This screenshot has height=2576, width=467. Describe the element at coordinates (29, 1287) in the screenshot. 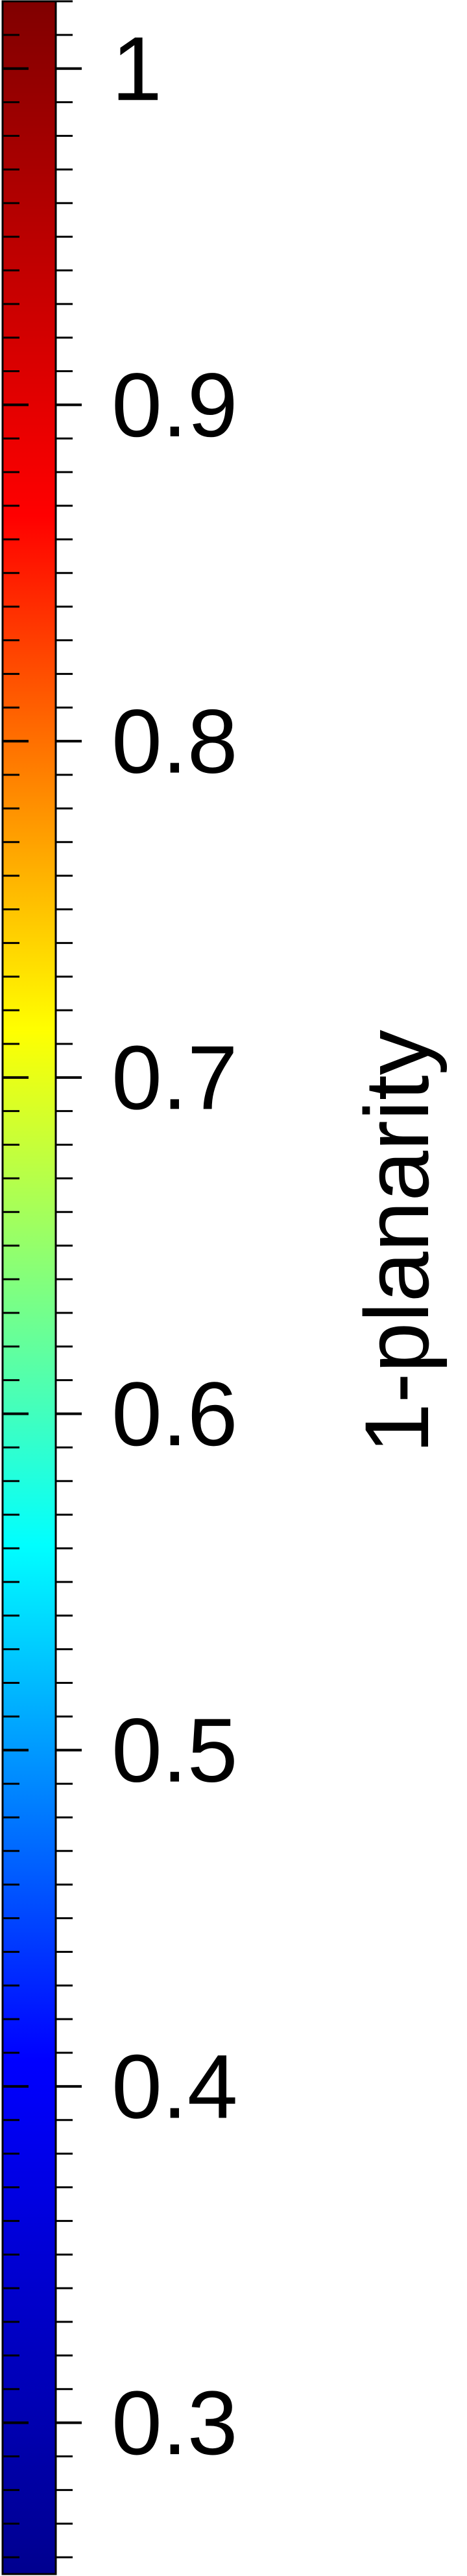

I see `colorbar-gradient` at that location.